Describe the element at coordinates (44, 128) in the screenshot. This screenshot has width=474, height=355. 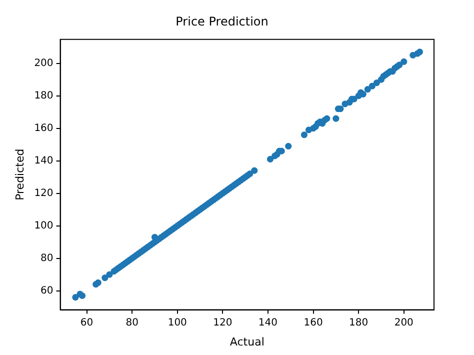
I see `y-tick-label: 160` at that location.